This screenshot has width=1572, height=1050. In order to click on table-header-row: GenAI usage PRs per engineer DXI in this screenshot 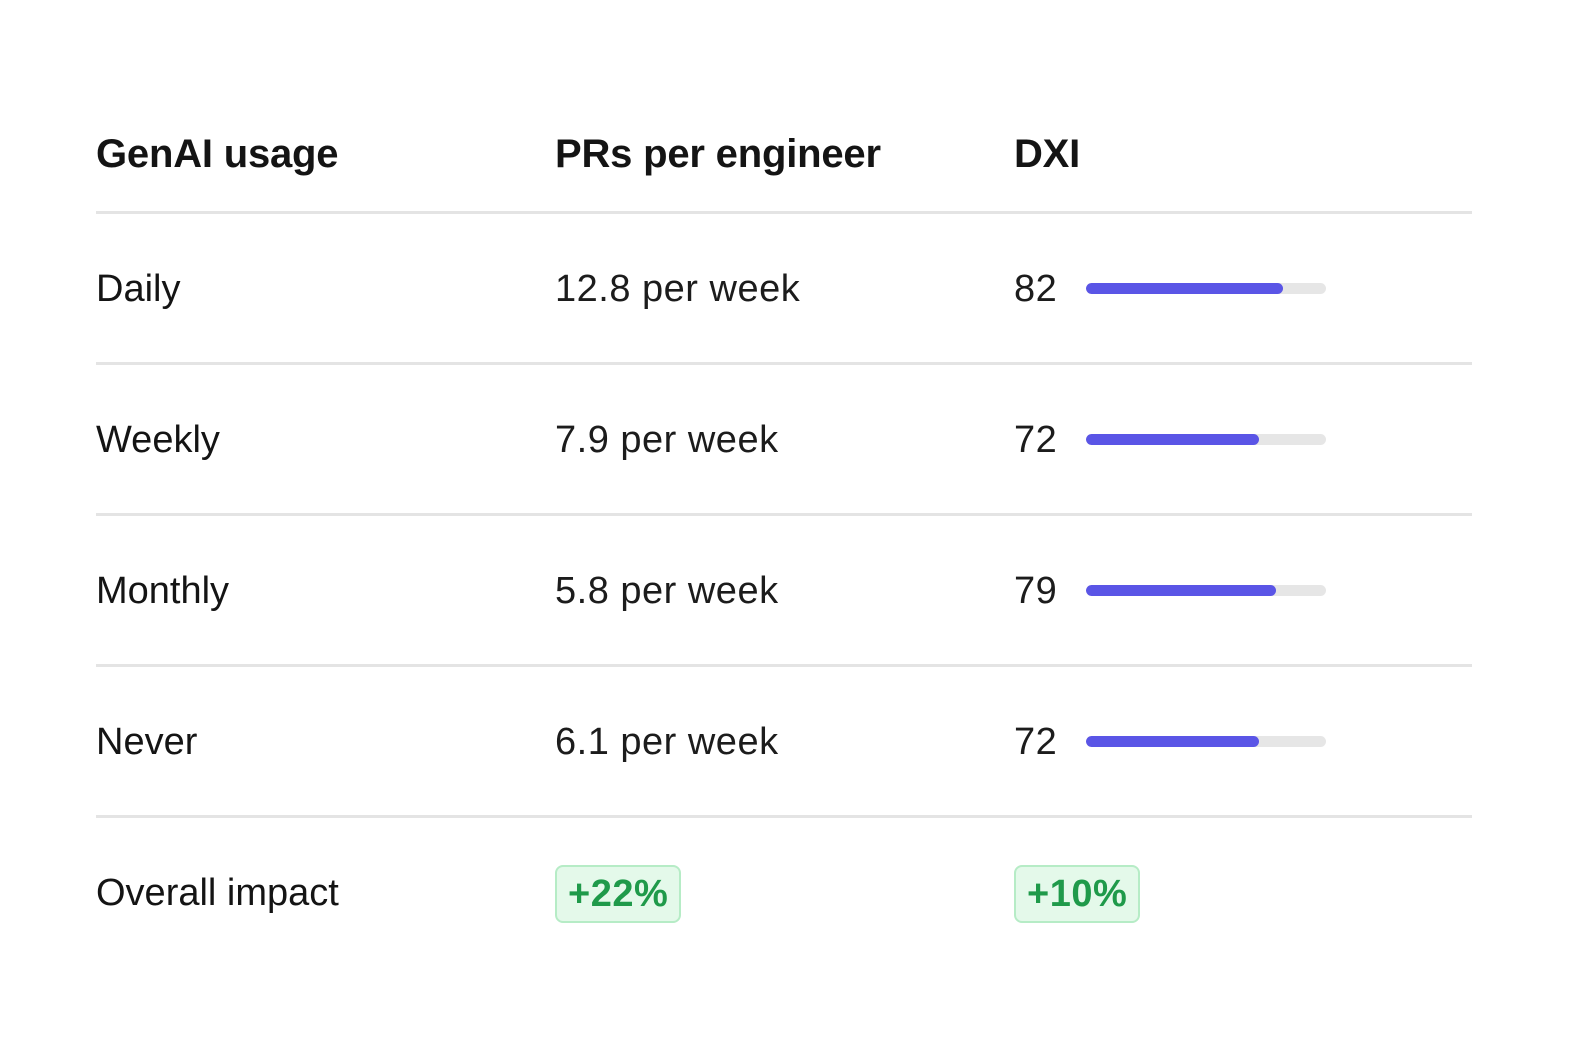, I will do `click(784, 163)`.